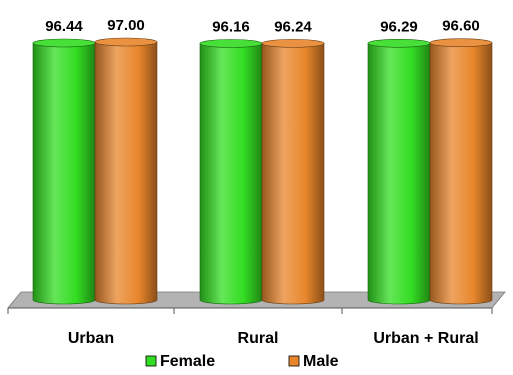  I want to click on data-label: 96.24, so click(293, 26).